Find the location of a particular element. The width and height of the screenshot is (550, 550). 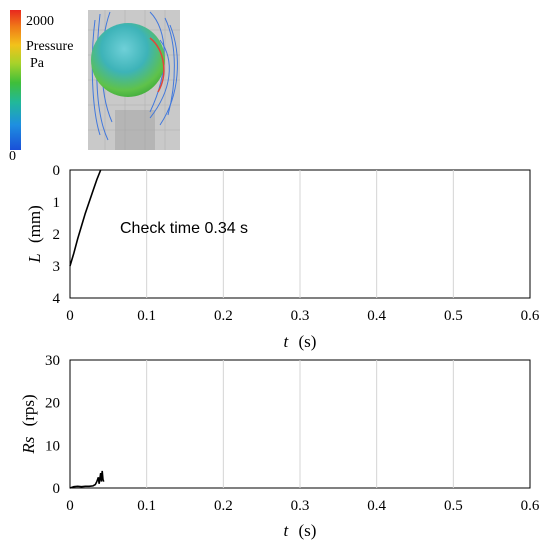

y-axis-label-symbol: L is located at coordinates (34, 258).